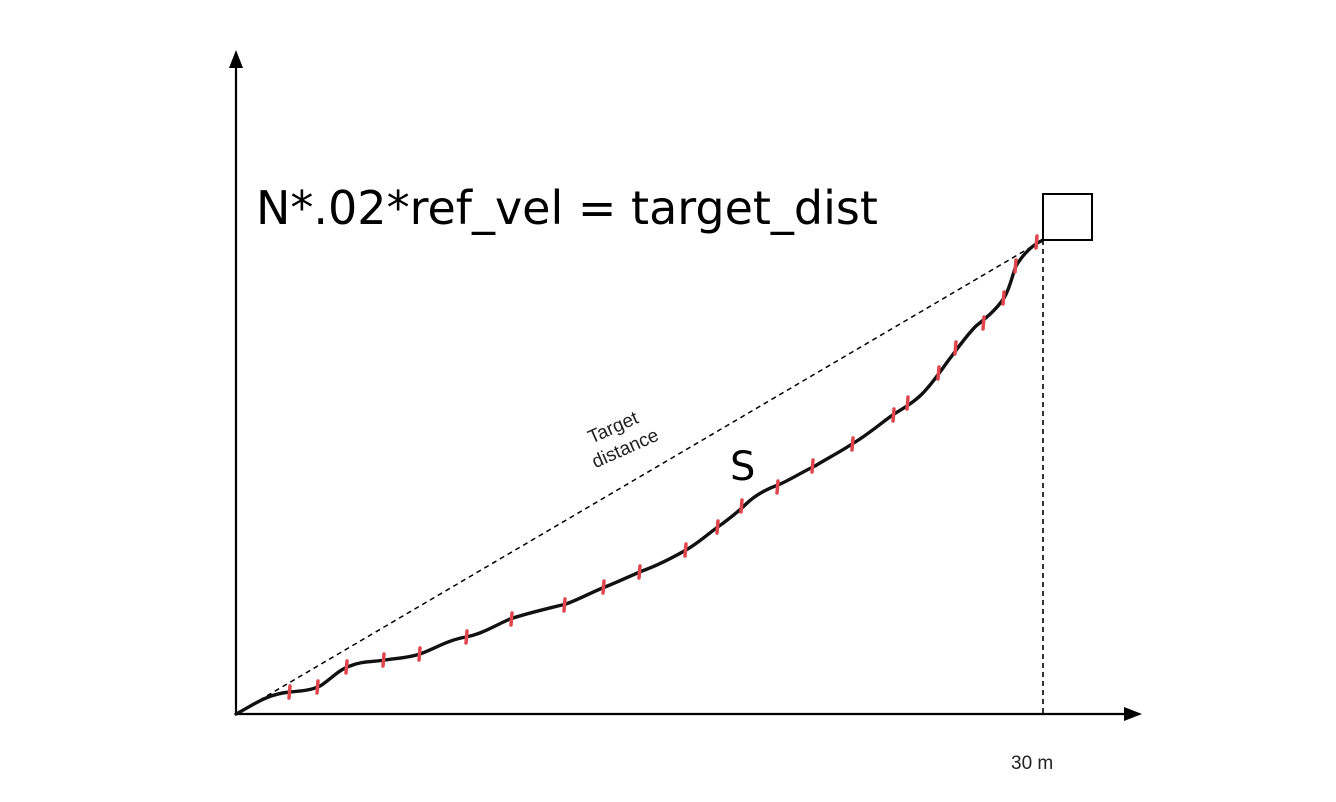 The height and width of the screenshot is (802, 1336). Describe the element at coordinates (742, 467) in the screenshot. I see `path-label: S` at that location.